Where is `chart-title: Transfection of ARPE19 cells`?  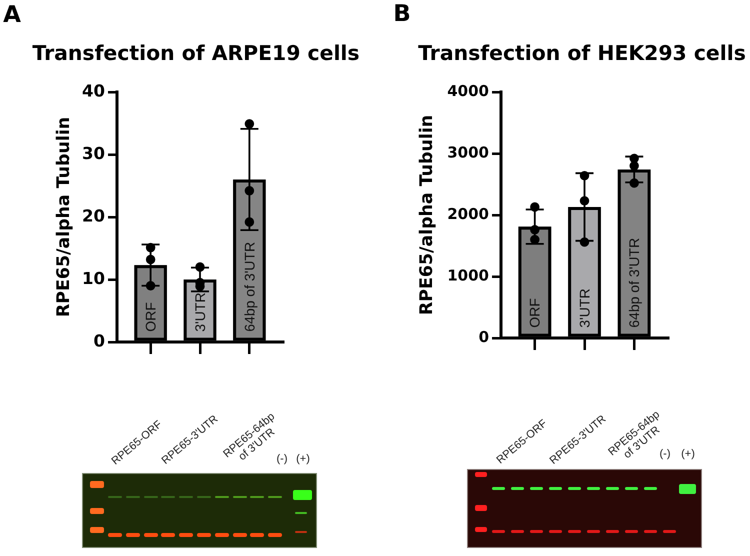 chart-title: Transfection of ARPE19 cells is located at coordinates (196, 53).